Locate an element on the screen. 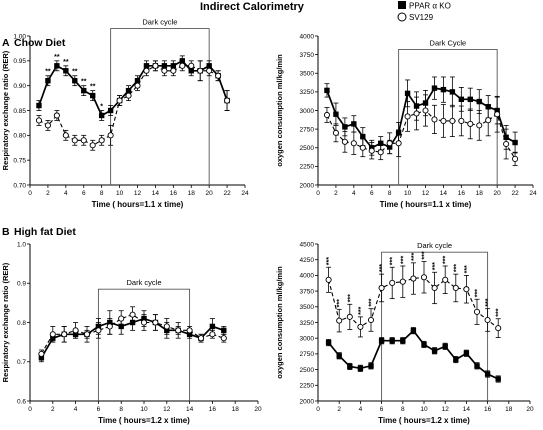 Image resolution: width=543 pixels, height=430 pixels. series-line is located at coordinates (133, 88).